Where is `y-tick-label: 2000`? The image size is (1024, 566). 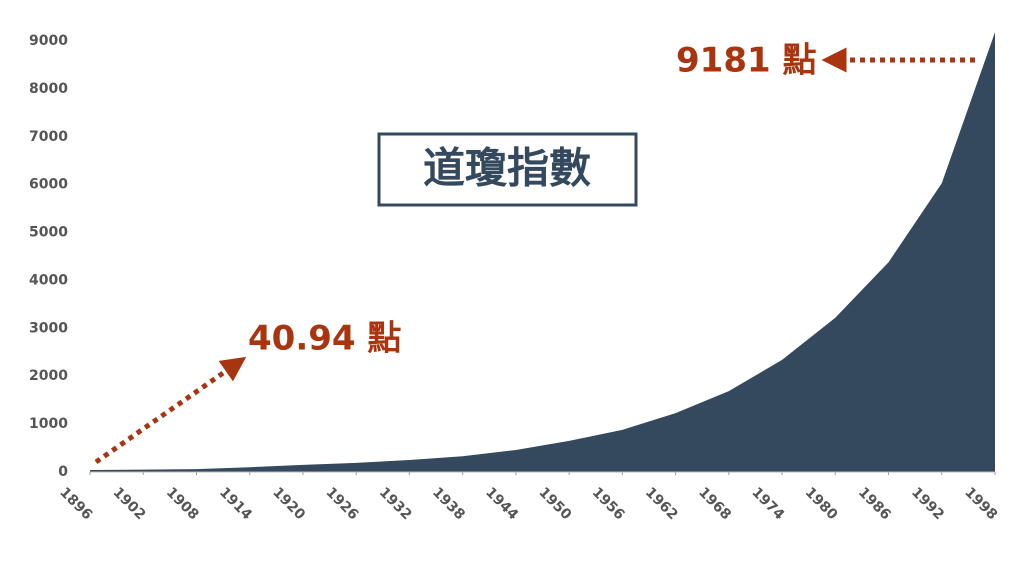
y-tick-label: 2000 is located at coordinates (48, 376).